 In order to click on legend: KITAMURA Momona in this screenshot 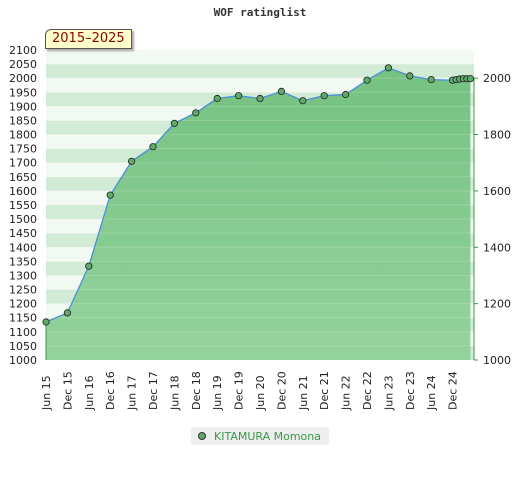, I will do `click(260, 436)`.